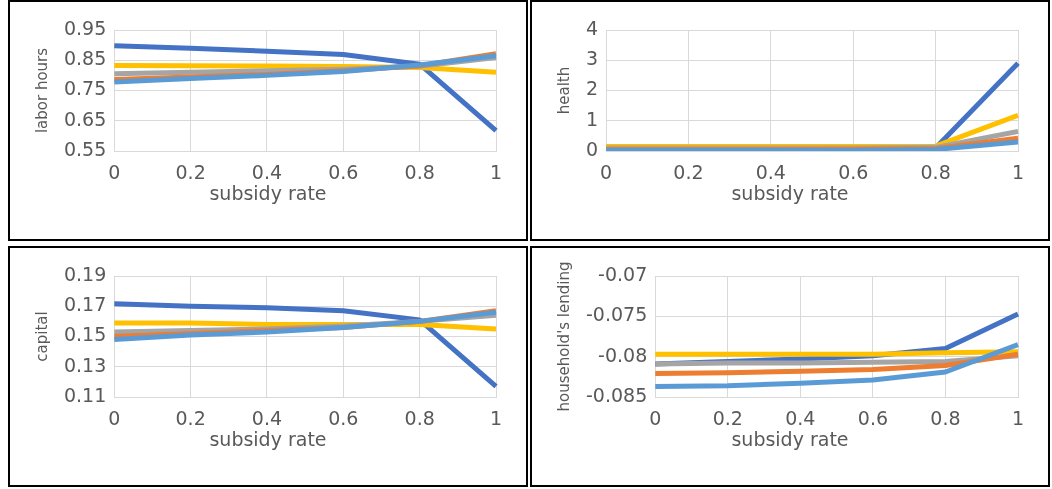 The height and width of the screenshot is (489, 1052). What do you see at coordinates (85, 148) in the screenshot?
I see `y-tick-label: 0.55` at bounding box center [85, 148].